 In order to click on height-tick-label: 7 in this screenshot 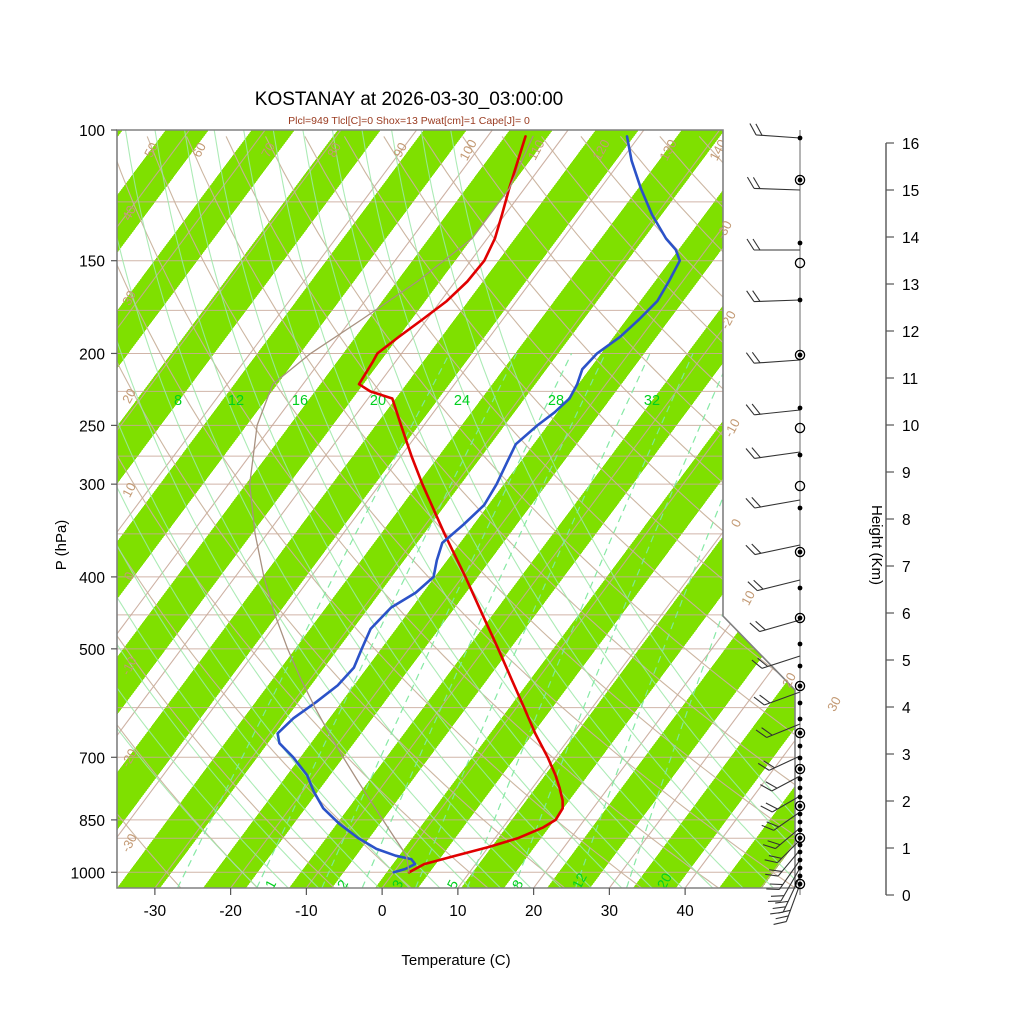, I will do `click(906, 567)`.